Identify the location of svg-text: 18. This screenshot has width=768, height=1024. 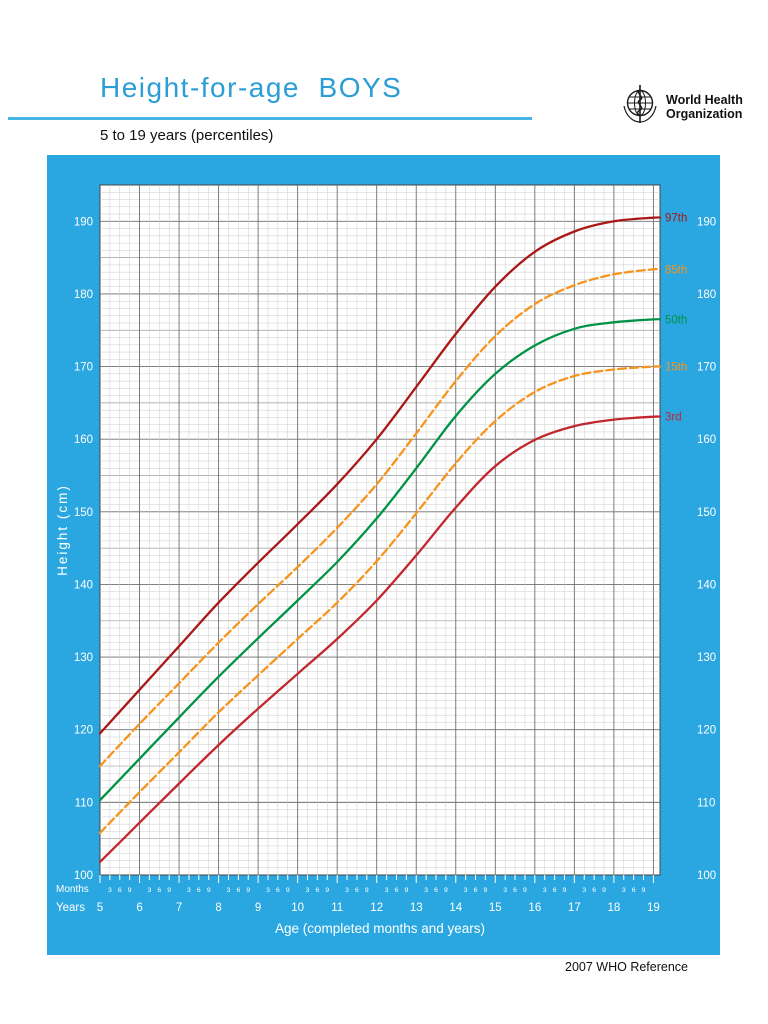
(613, 908).